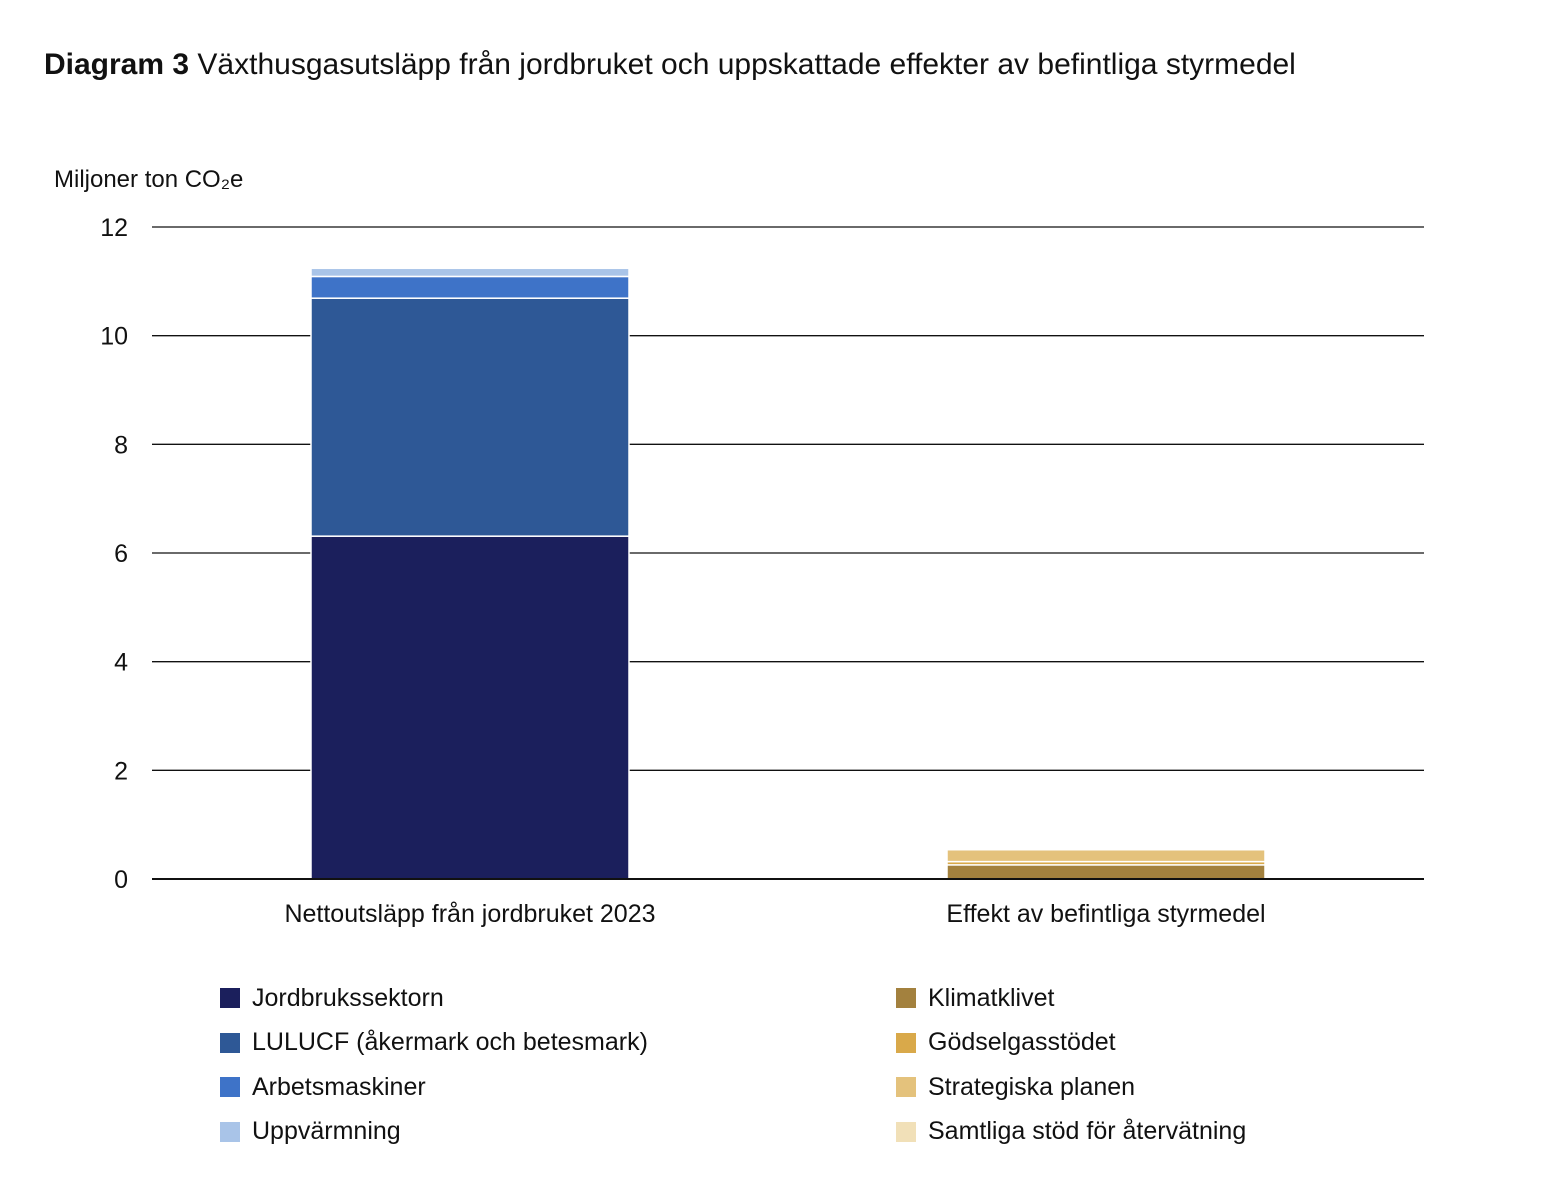 This screenshot has width=1542, height=1192. What do you see at coordinates (149, 179) in the screenshot?
I see `y-axis-label: Miljoner ton CO₂e` at bounding box center [149, 179].